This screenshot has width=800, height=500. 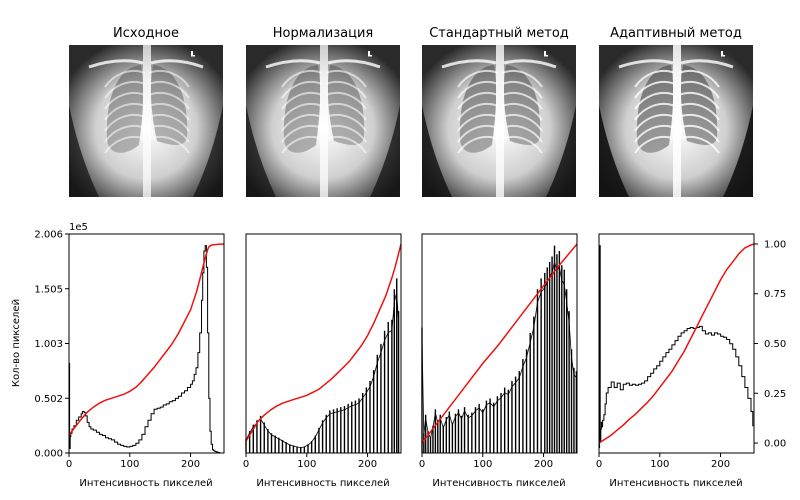 What do you see at coordinates (48, 289) in the screenshot?
I see `y-tick-label: 1.505` at bounding box center [48, 289].